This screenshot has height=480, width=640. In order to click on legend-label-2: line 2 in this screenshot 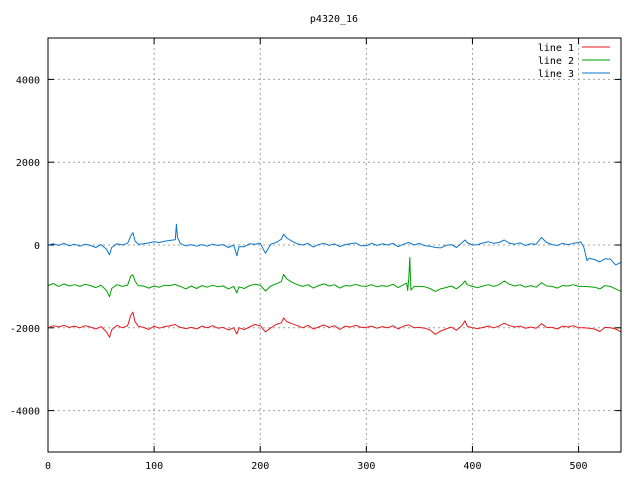, I will do `click(556, 61)`.